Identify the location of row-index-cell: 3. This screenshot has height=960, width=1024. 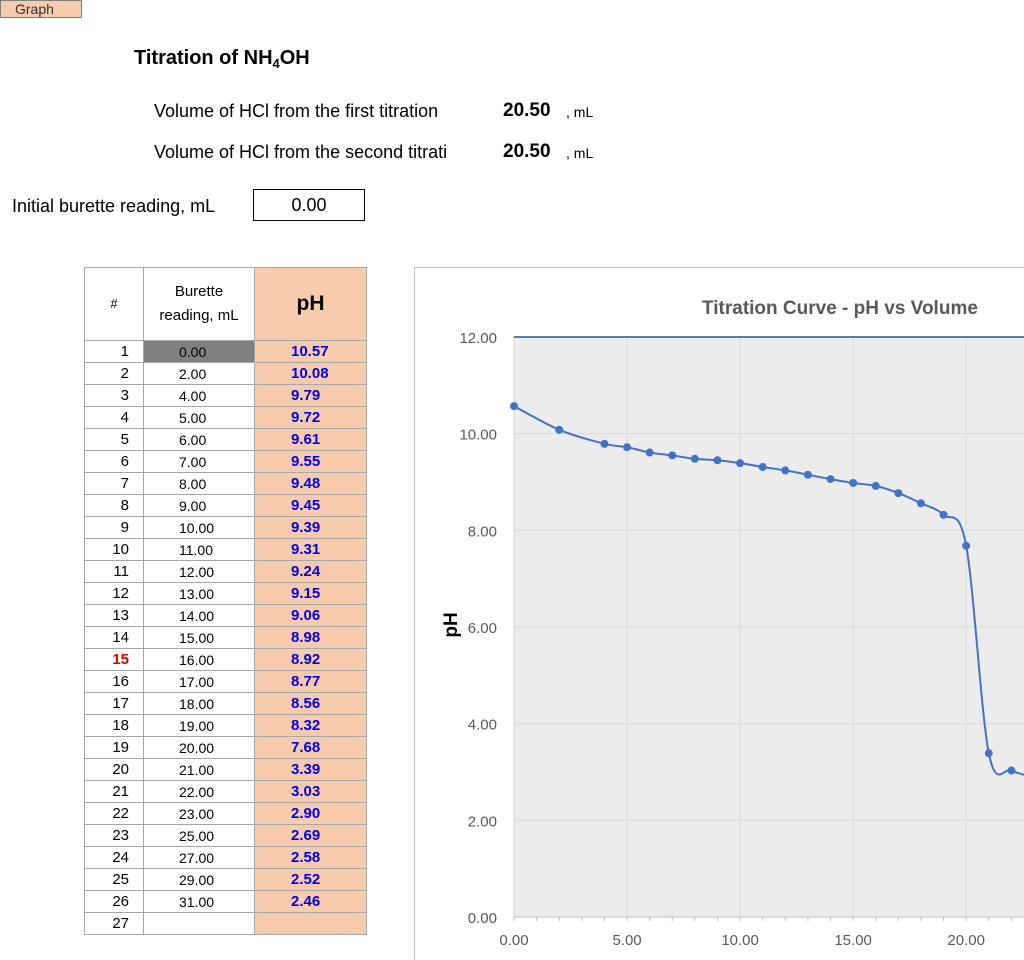
(114, 395).